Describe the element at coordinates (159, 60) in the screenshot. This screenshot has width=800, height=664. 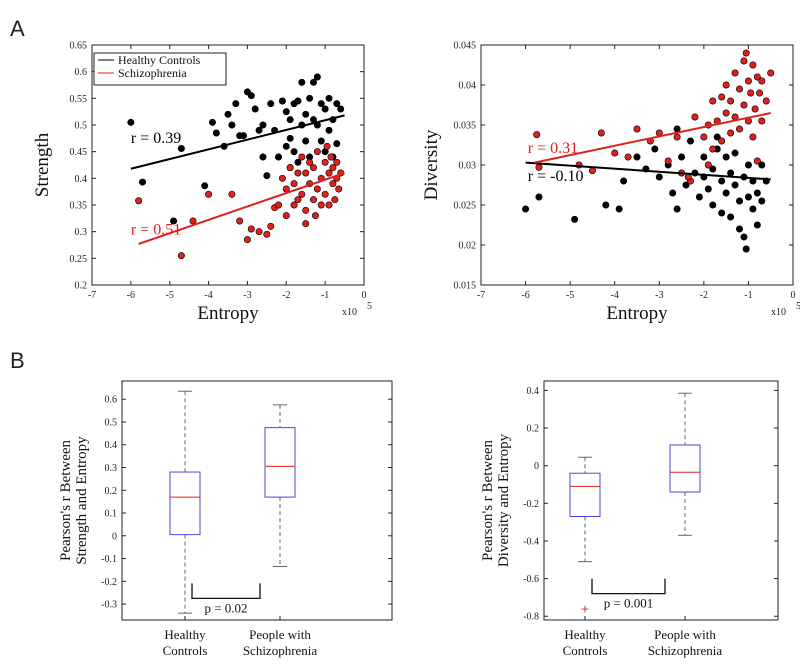
I see `legend-entry: Healthy Controls` at that location.